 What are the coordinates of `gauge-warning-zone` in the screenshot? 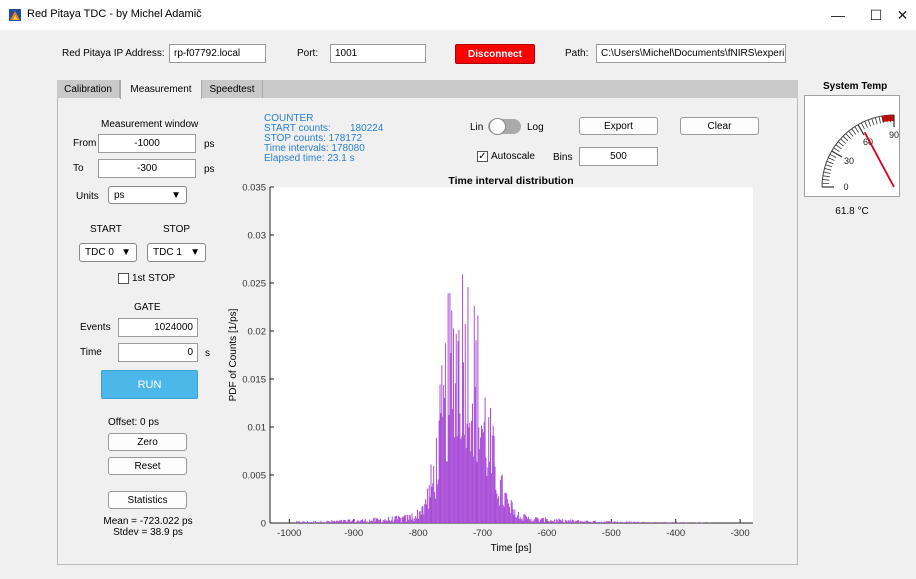 It's located at (888, 119).